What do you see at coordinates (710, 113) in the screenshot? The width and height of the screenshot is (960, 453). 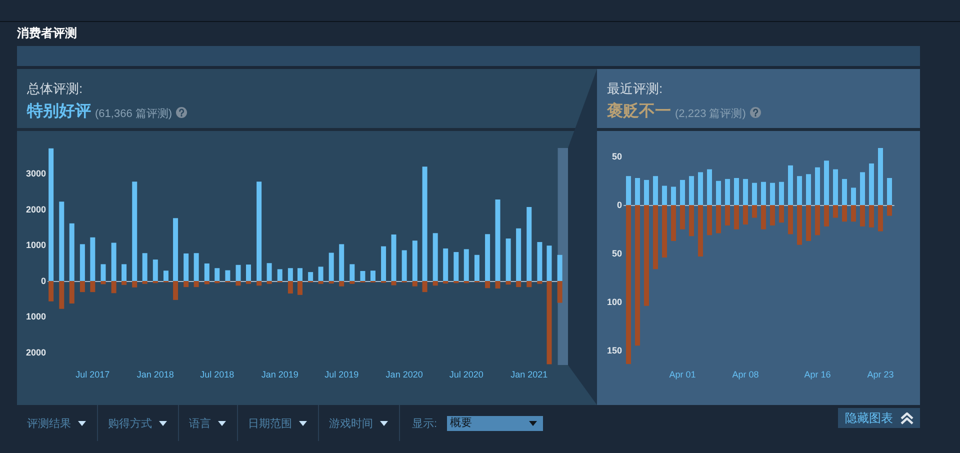 I see `text: (2,223 篇评测)` at bounding box center [710, 113].